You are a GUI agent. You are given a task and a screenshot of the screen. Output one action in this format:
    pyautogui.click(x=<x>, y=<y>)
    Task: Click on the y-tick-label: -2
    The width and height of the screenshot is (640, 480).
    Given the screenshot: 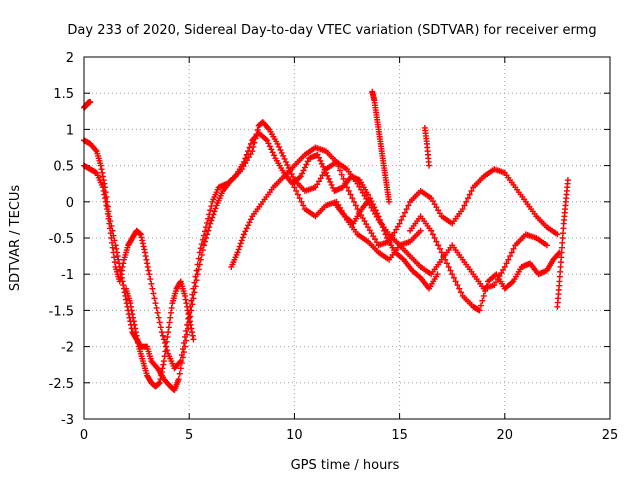 What is the action you would take?
    pyautogui.click(x=67, y=348)
    